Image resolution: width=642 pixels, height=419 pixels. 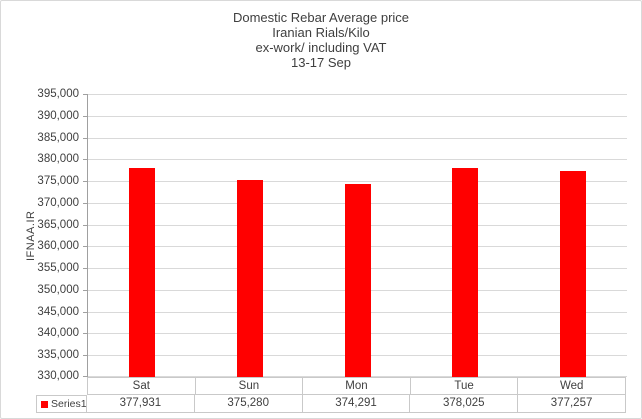 What do you see at coordinates (58, 268) in the screenshot?
I see `y-tick-label: 355,000` at bounding box center [58, 268].